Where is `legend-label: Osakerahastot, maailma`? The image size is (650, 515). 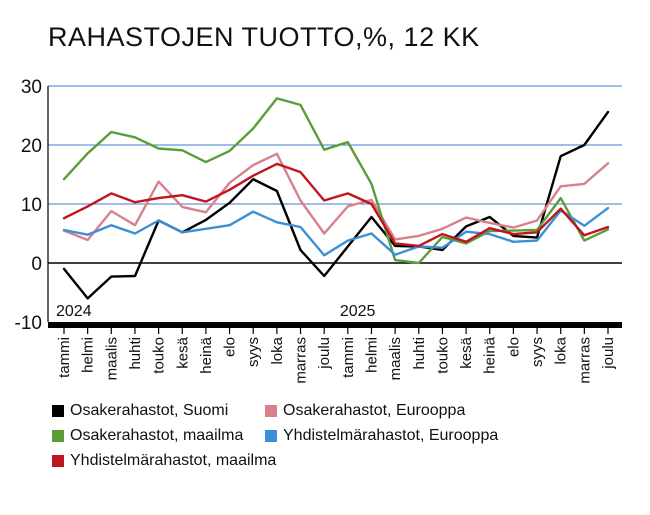
legend-label: Osakerahastot, maailma is located at coordinates (157, 435).